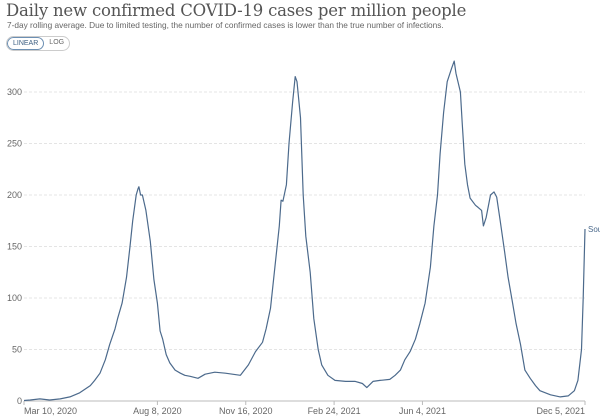  What do you see at coordinates (17, 350) in the screenshot?
I see `y-tick-label: 50` at bounding box center [17, 350].